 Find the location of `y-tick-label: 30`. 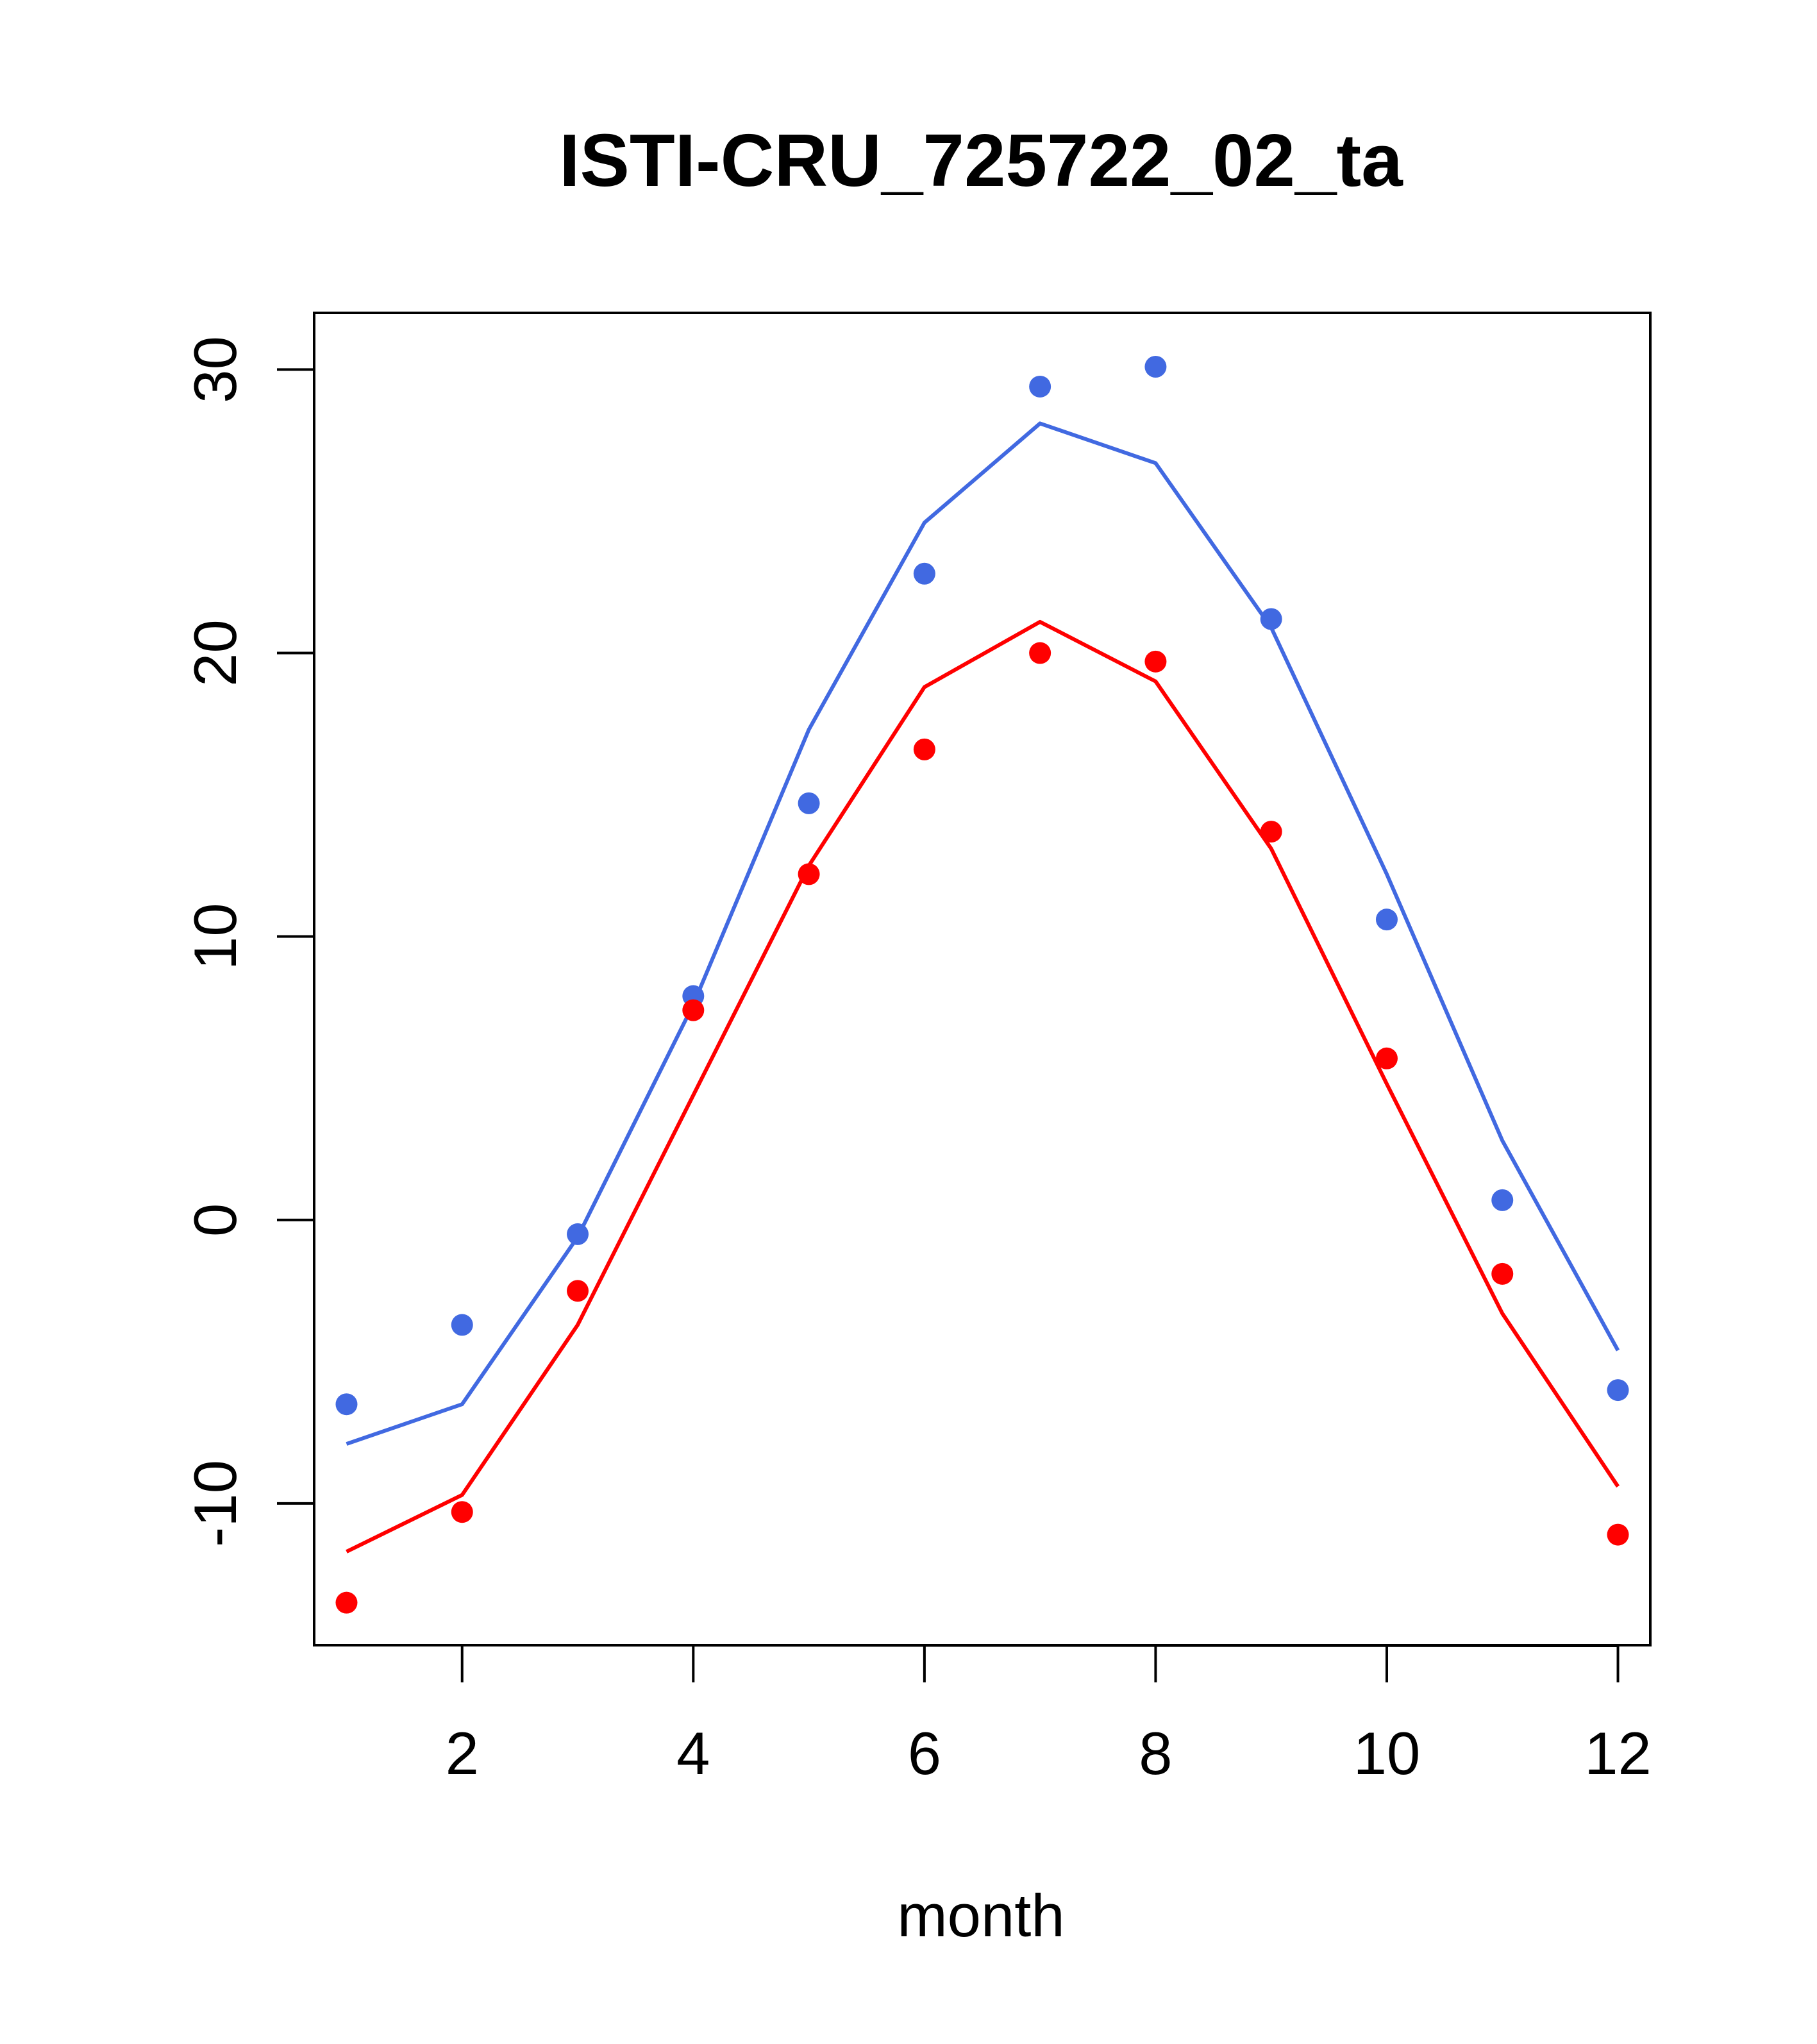

y-tick-label: 30 is located at coordinates (215, 369).